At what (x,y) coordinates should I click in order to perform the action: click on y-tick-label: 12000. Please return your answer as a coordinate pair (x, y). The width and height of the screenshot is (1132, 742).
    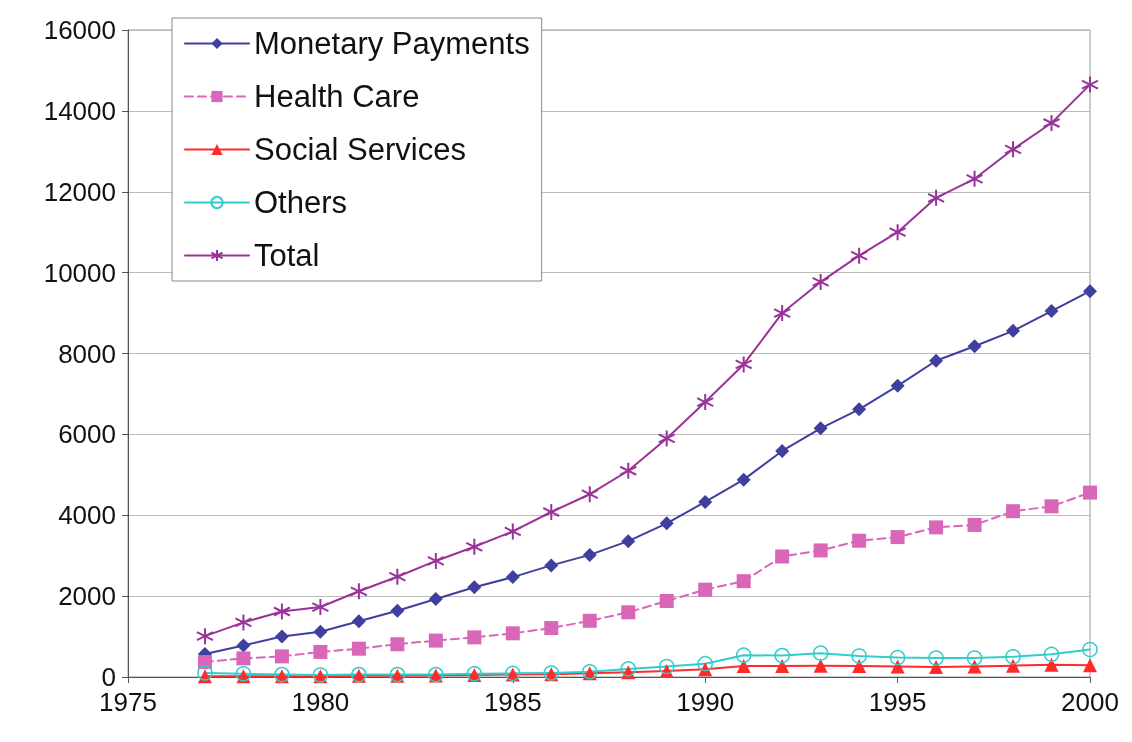
    Looking at the image, I should click on (79, 191).